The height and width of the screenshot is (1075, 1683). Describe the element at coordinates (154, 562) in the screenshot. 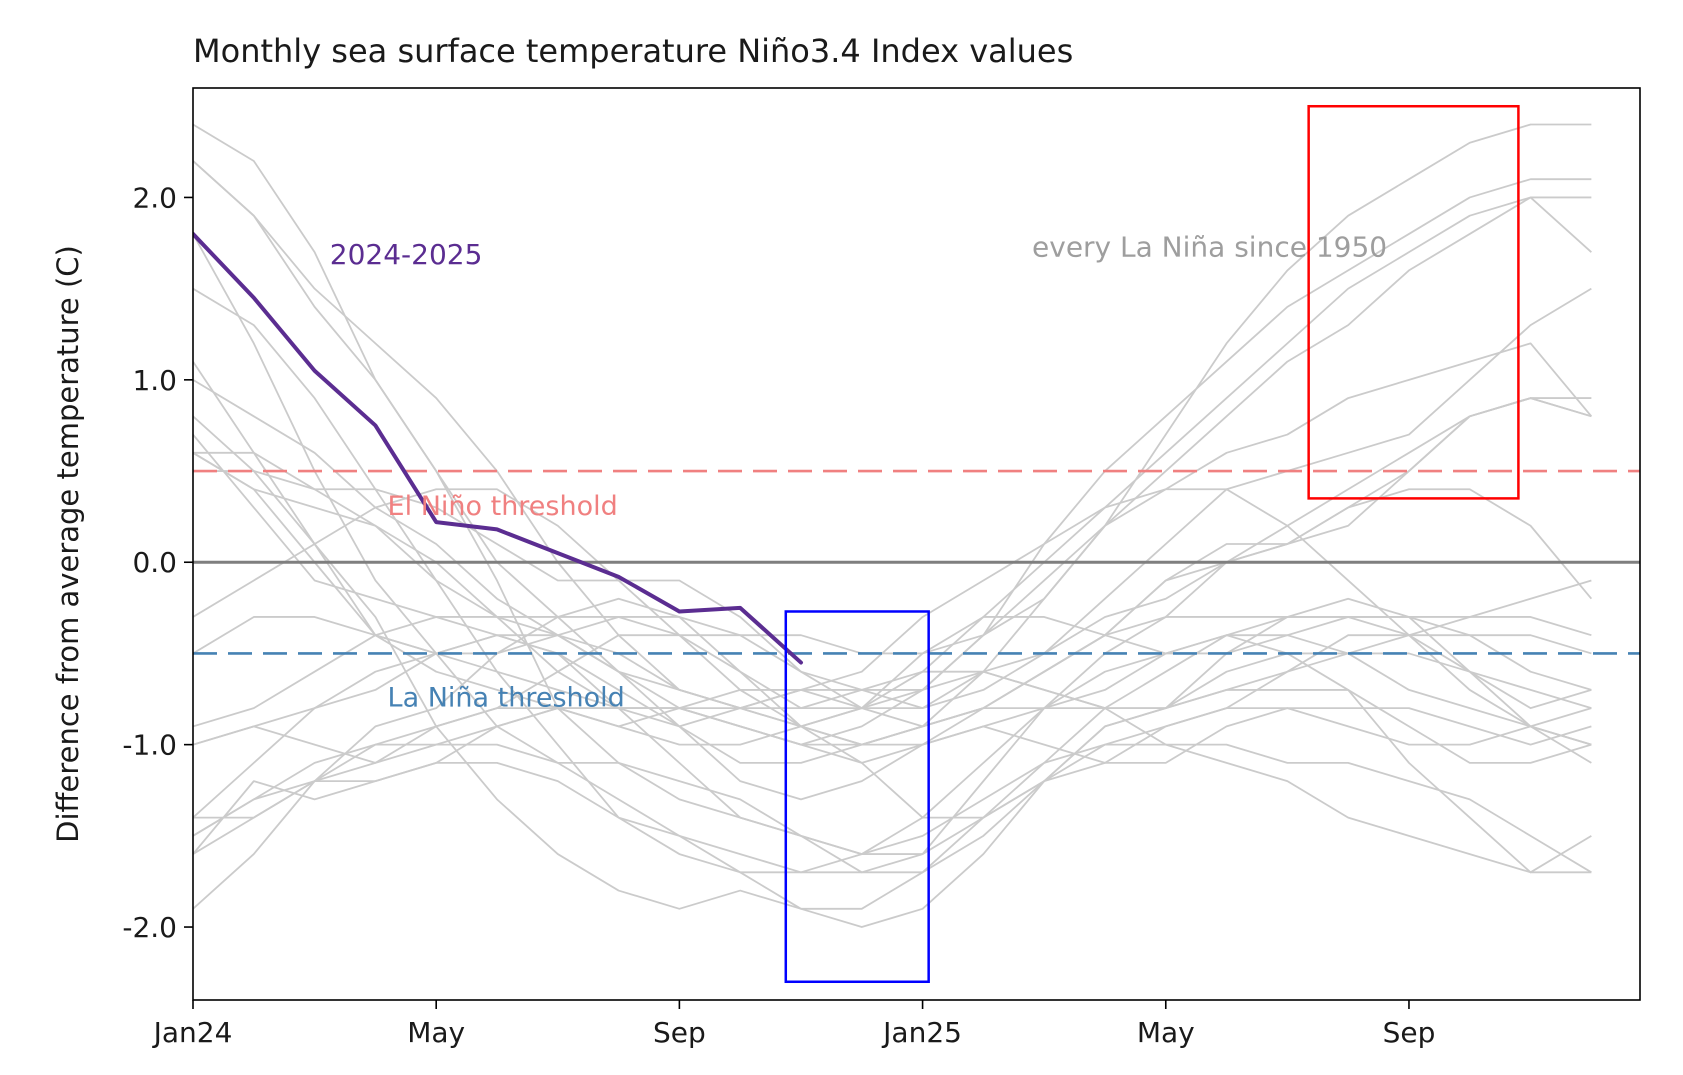

I see `y-tick-label: 0.0` at that location.